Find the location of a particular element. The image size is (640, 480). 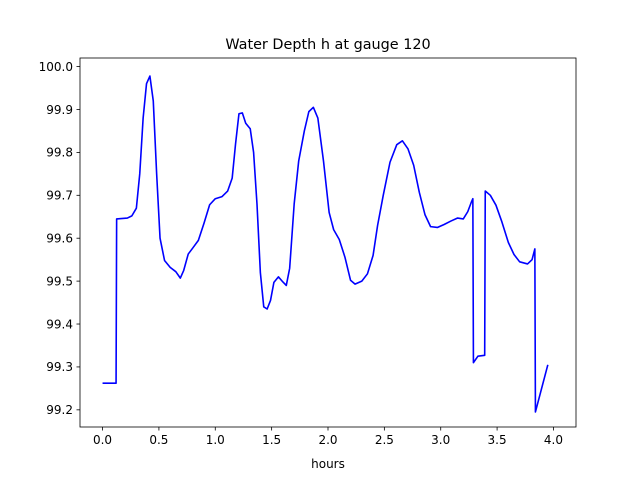

x-tick-label: 0.0 is located at coordinates (102, 440).